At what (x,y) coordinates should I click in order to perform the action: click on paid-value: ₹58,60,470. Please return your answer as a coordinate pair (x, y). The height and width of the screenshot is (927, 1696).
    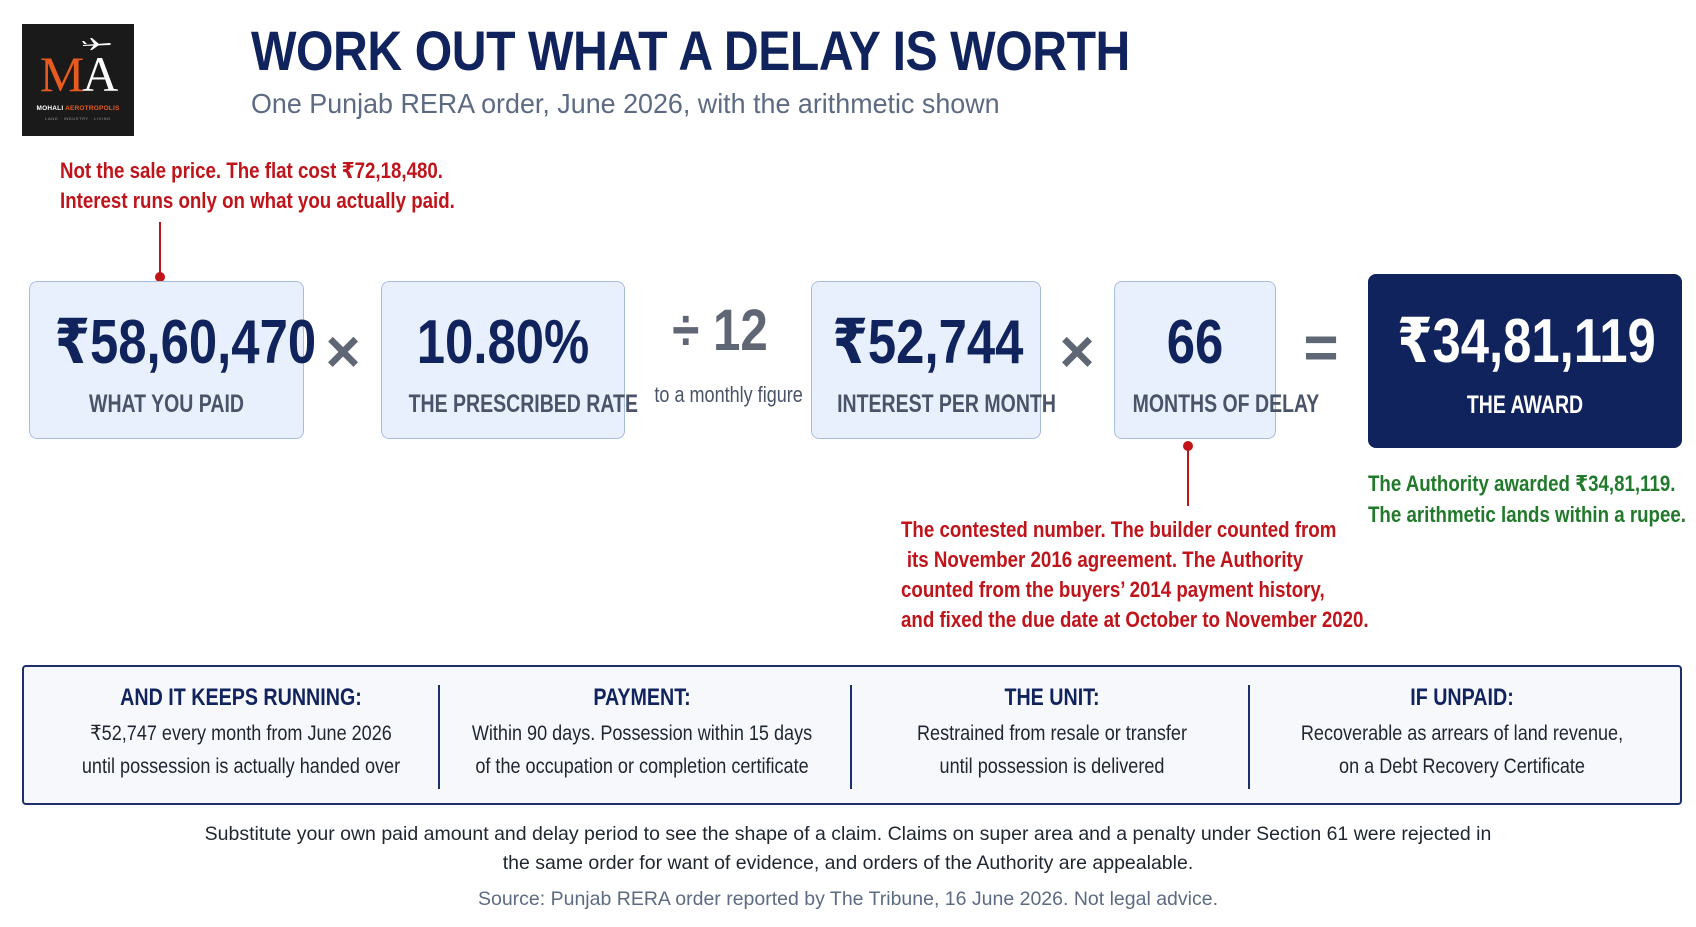
    Looking at the image, I should click on (185, 342).